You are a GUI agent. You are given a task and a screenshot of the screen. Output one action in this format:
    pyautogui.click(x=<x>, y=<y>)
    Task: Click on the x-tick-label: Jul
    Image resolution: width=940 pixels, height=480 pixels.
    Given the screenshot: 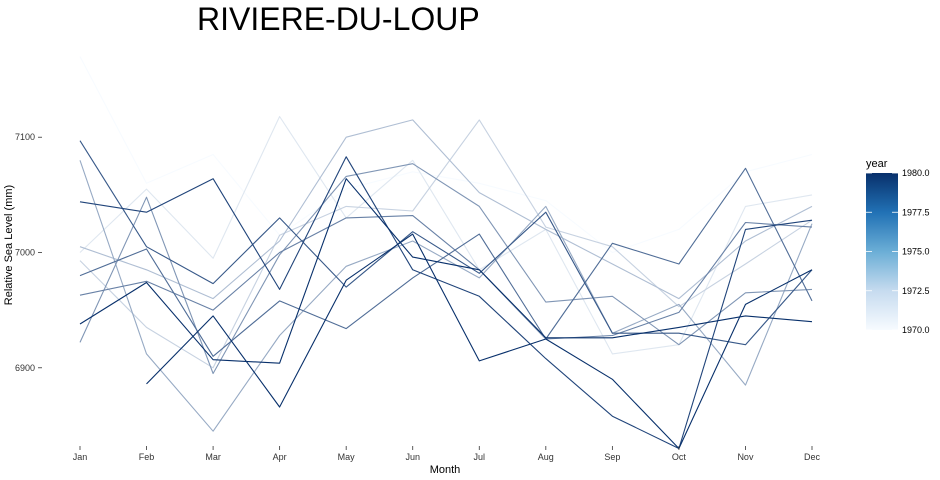 What is the action you would take?
    pyautogui.click(x=480, y=457)
    